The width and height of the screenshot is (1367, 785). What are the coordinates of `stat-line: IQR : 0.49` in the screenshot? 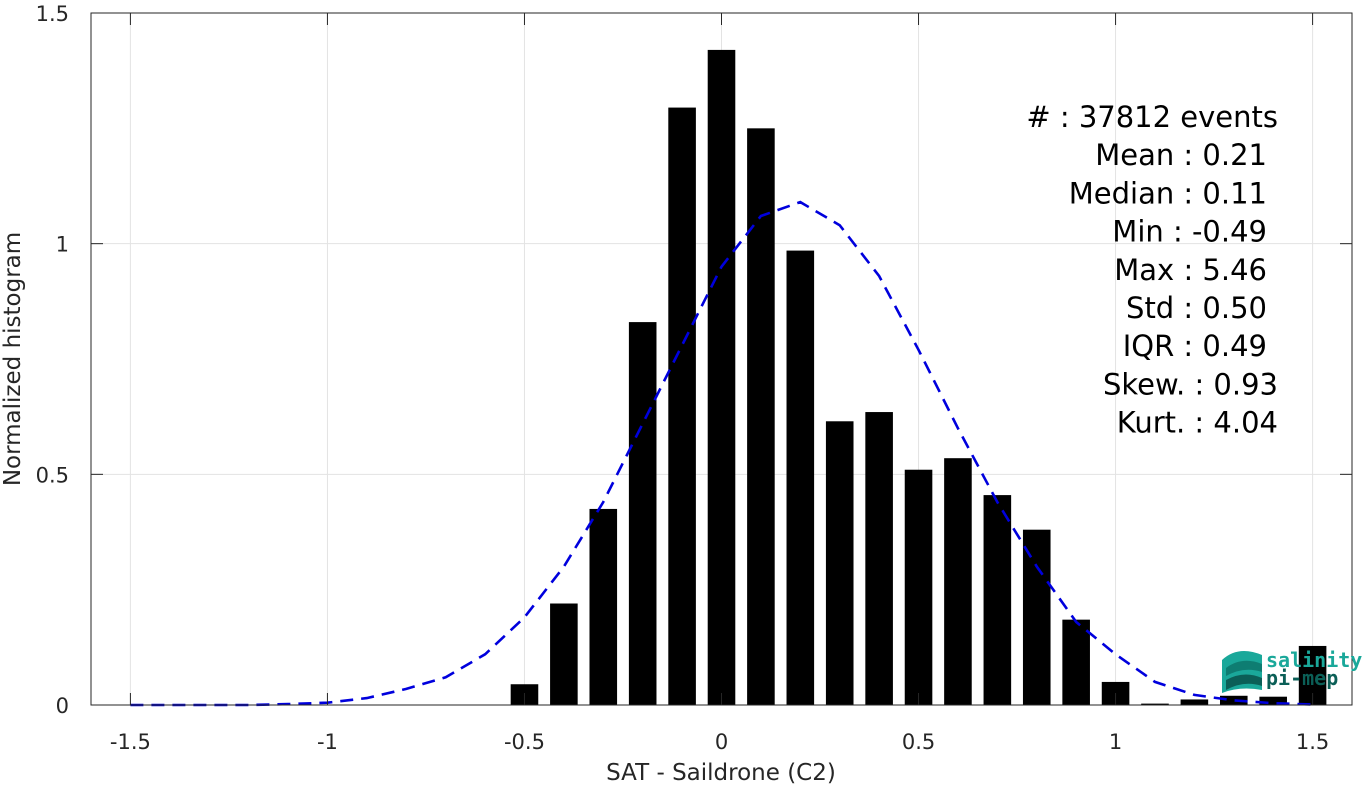 It's located at (1195, 346).